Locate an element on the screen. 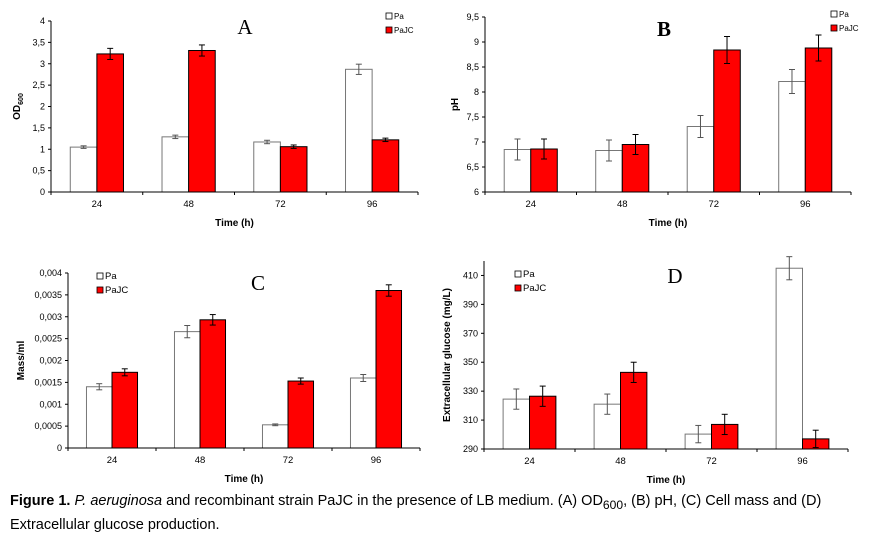 The image size is (880, 545). y-tick-label: 0,5 is located at coordinates (38, 171).